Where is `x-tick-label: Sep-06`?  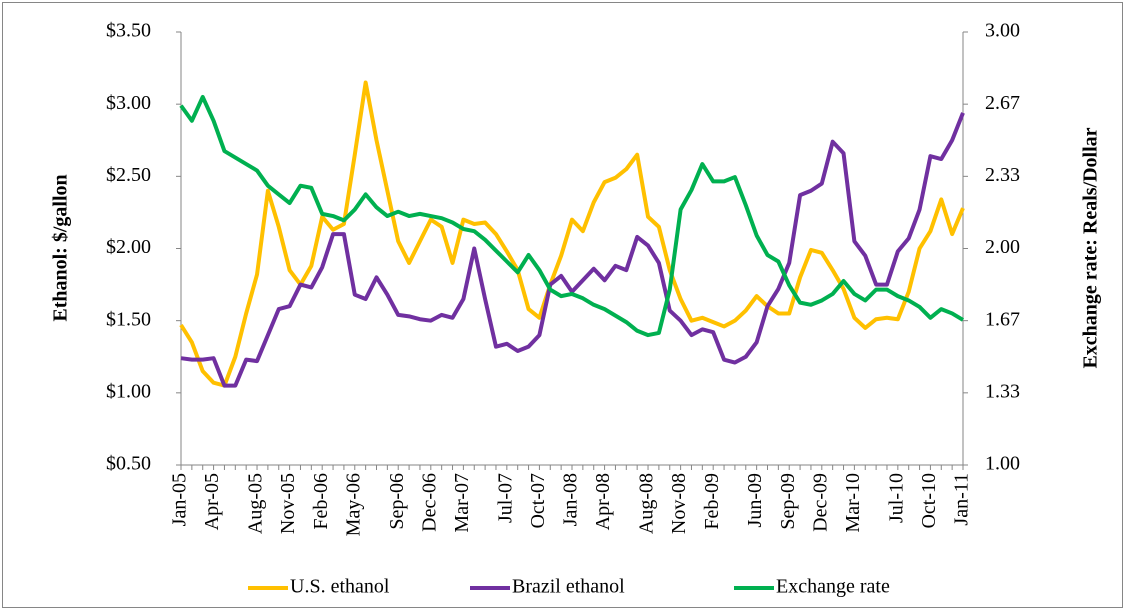
x-tick-label: Sep-06 is located at coordinates (397, 501).